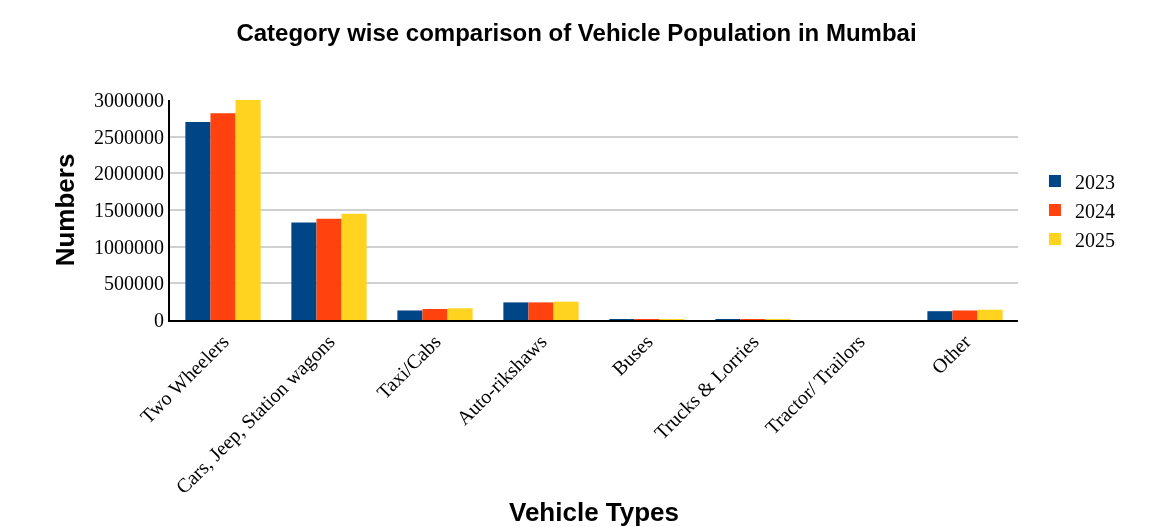 Image resolution: width=1153 pixels, height=527 pixels. I want to click on y-tick-label: 1000000, so click(129, 246).